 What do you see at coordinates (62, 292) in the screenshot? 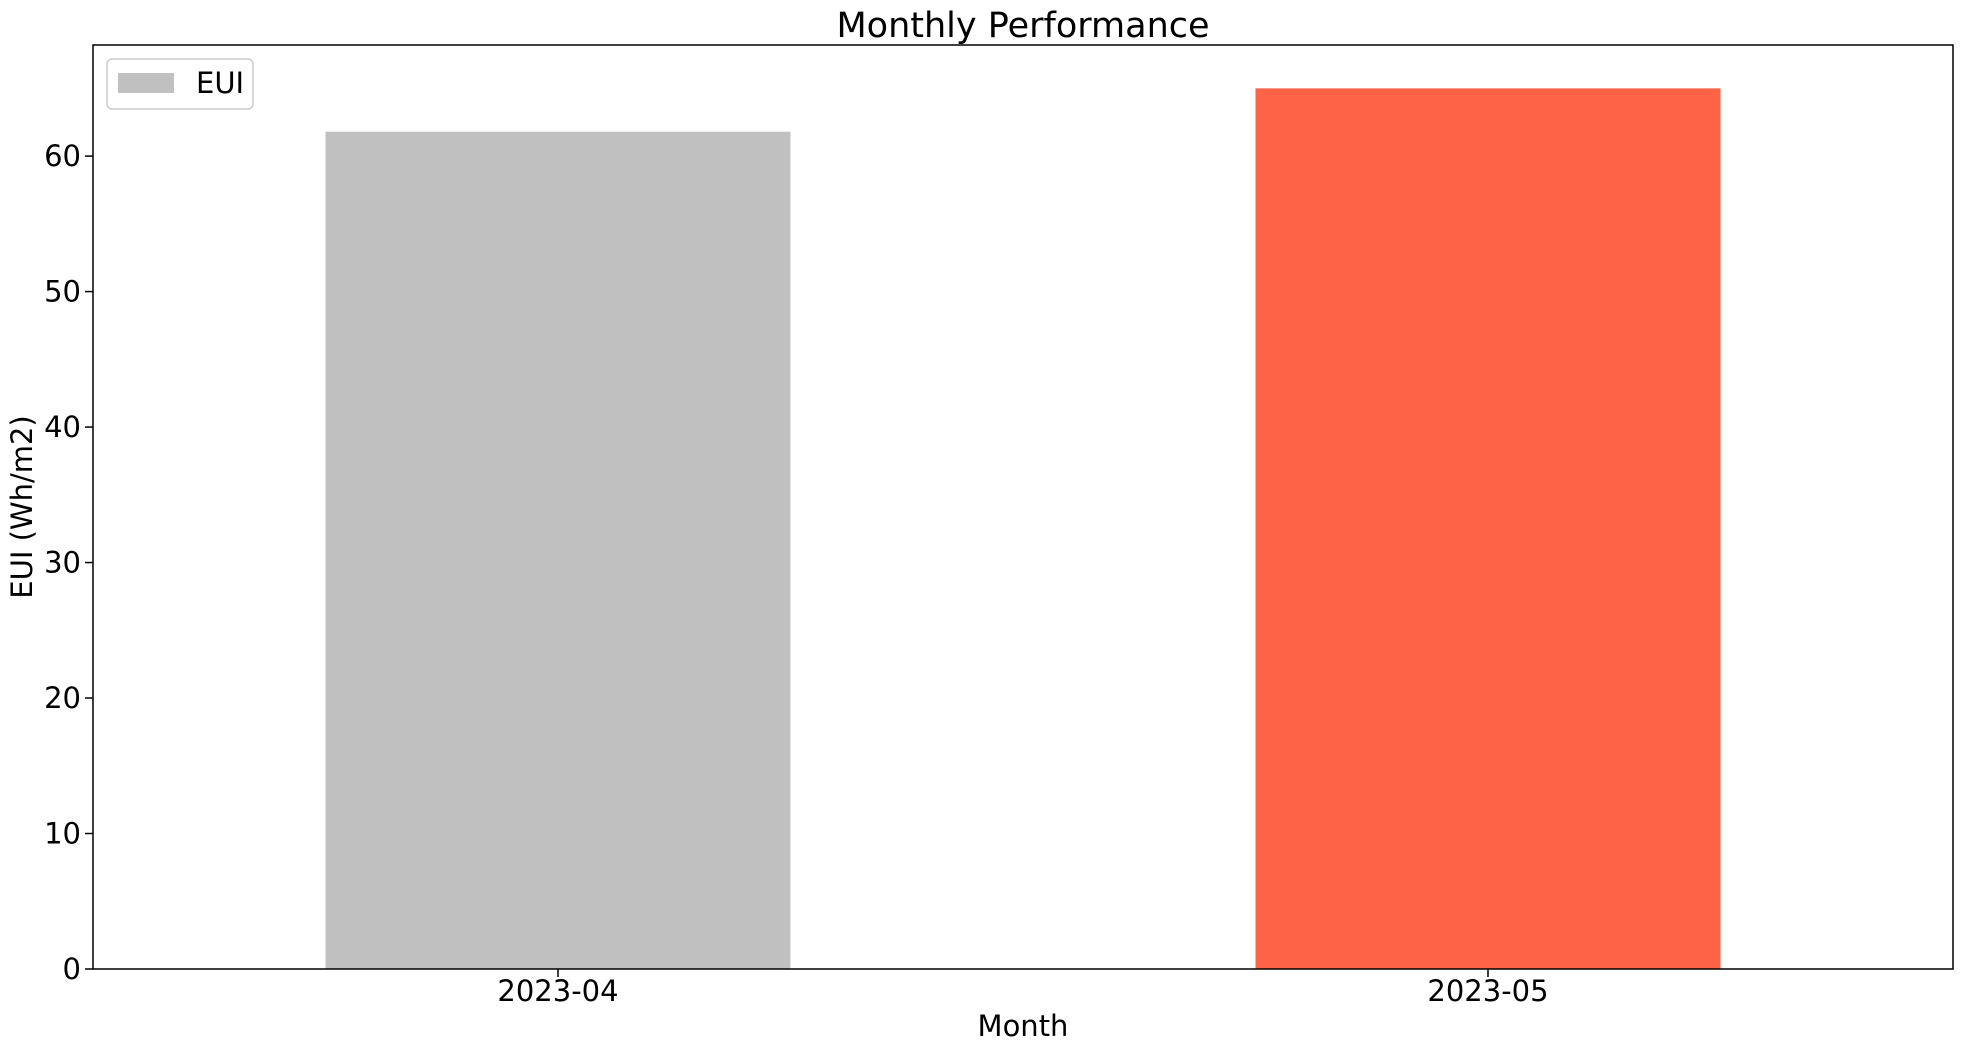
I see `y-tick-label: 50` at bounding box center [62, 292].